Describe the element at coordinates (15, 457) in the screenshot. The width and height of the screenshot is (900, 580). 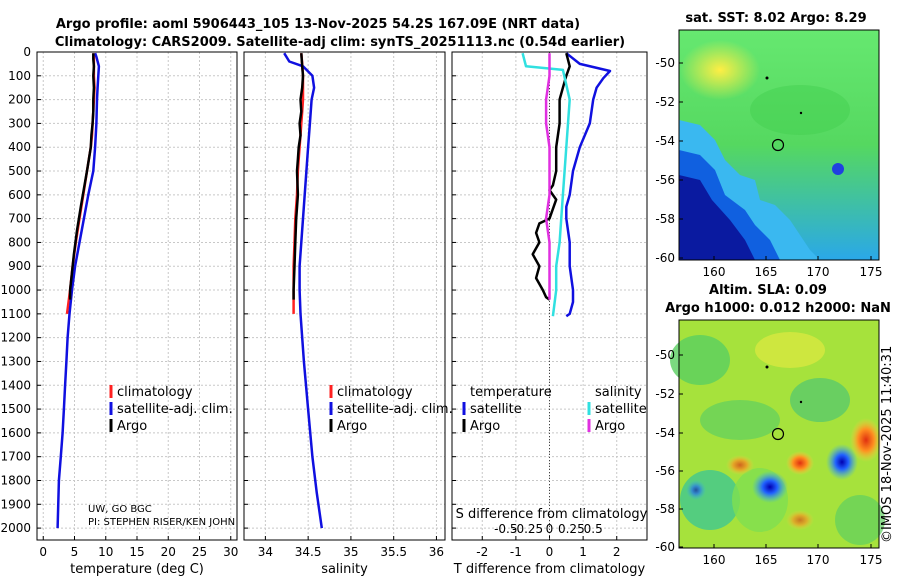
I see `y-tick-label: 1700` at that location.